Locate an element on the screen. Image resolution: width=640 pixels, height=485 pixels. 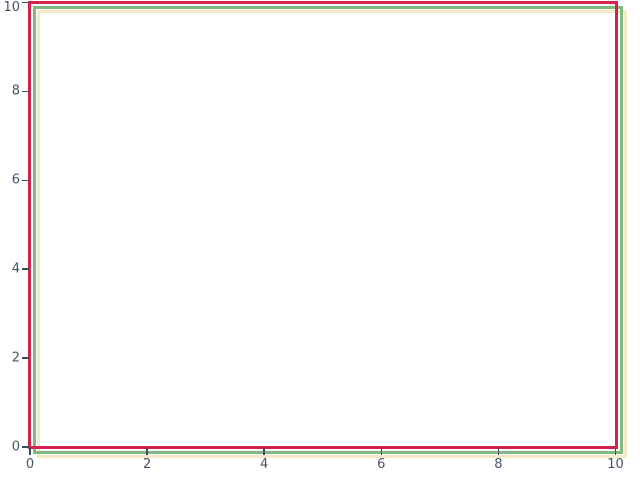
y-tick-label: 10 is located at coordinates (11, 7).